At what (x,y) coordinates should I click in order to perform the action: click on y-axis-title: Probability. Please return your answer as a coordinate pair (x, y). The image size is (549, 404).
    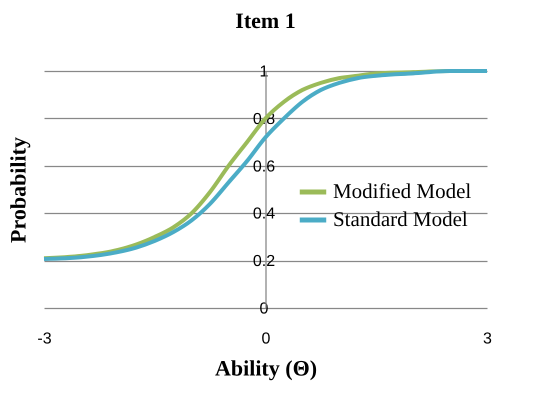
    Looking at the image, I should click on (18, 190).